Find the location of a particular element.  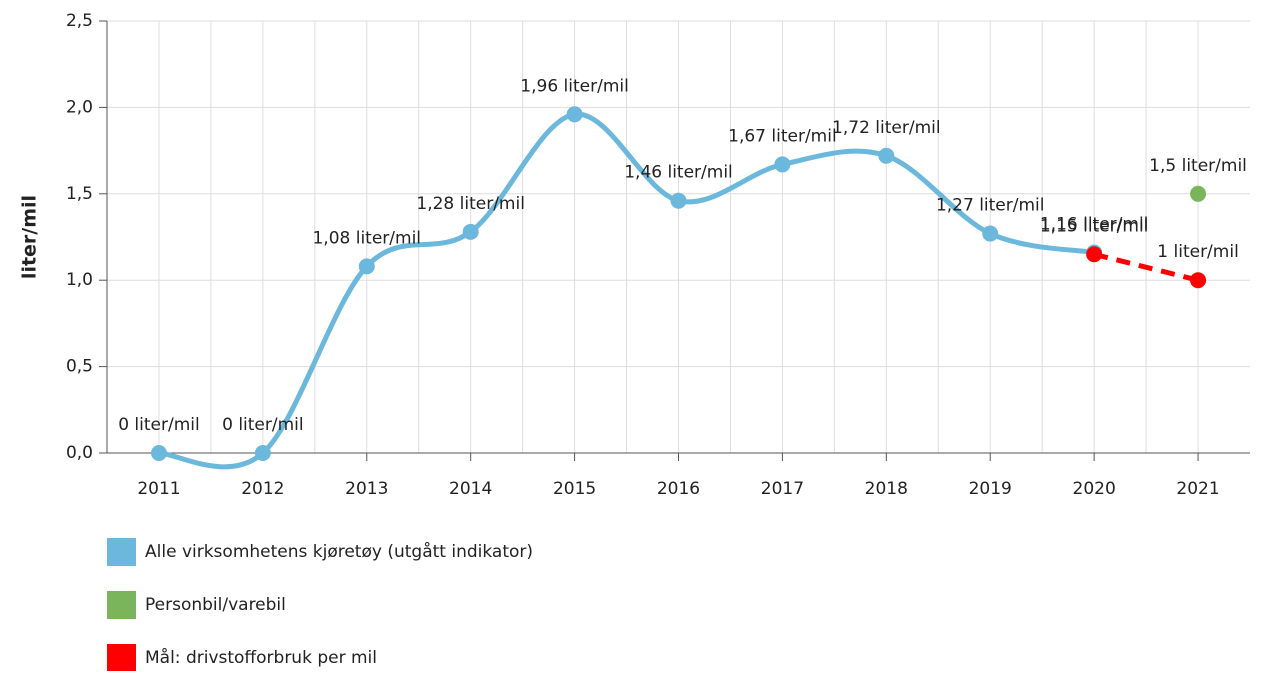

series-line is located at coordinates (1146, 267).